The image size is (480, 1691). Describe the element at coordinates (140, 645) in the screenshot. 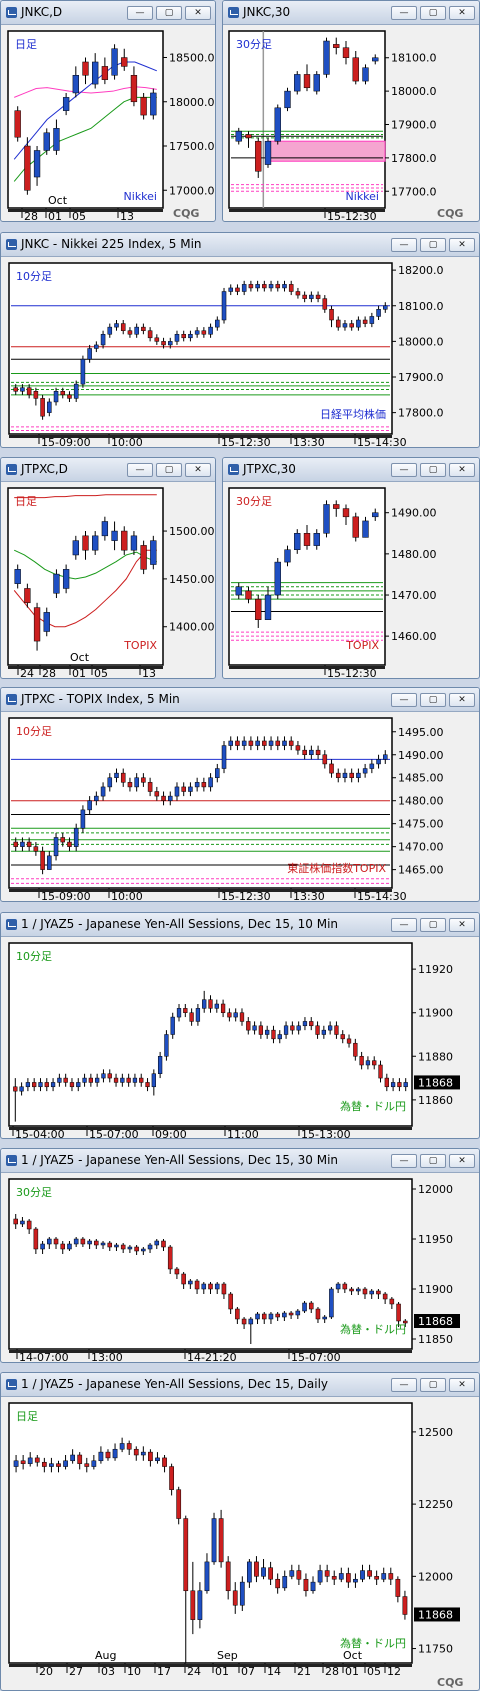

I see `symbol-watermark: TOPIX` at that location.